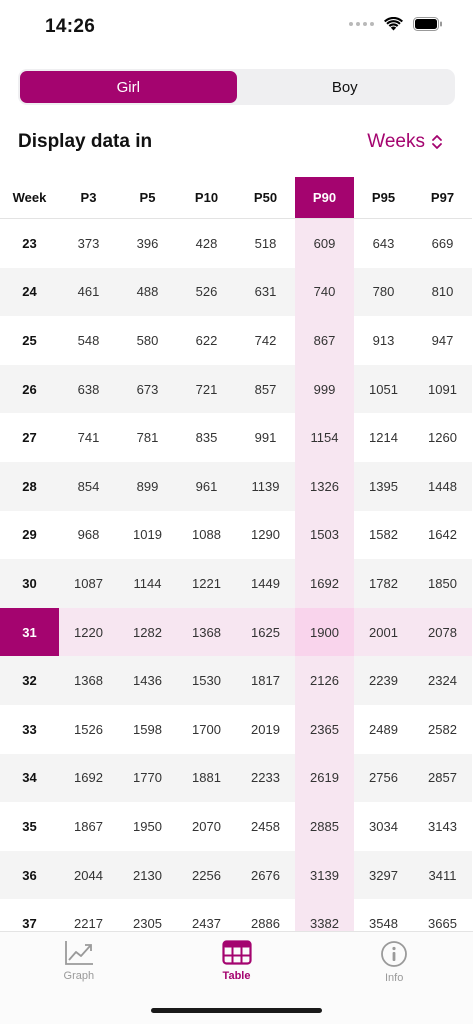  What do you see at coordinates (29, 292) in the screenshot?
I see `week-cell: 24` at bounding box center [29, 292].